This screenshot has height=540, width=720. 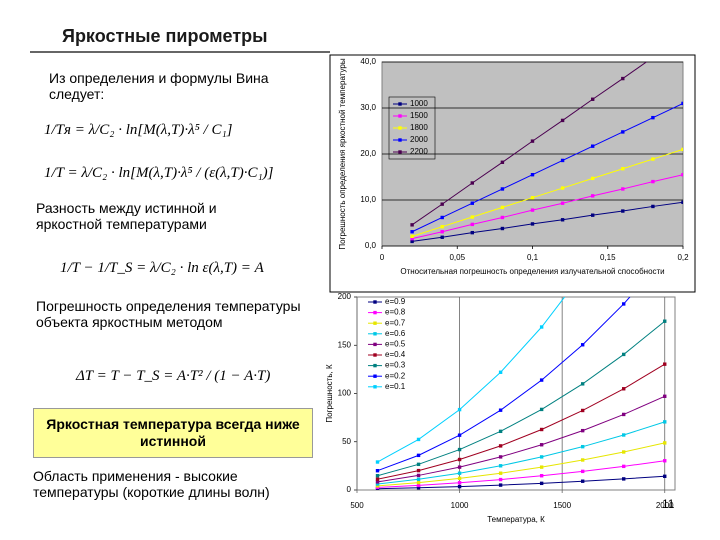 What do you see at coordinates (368, 107) in the screenshot?
I see `y-tick-label: 30,0` at bounding box center [368, 107].